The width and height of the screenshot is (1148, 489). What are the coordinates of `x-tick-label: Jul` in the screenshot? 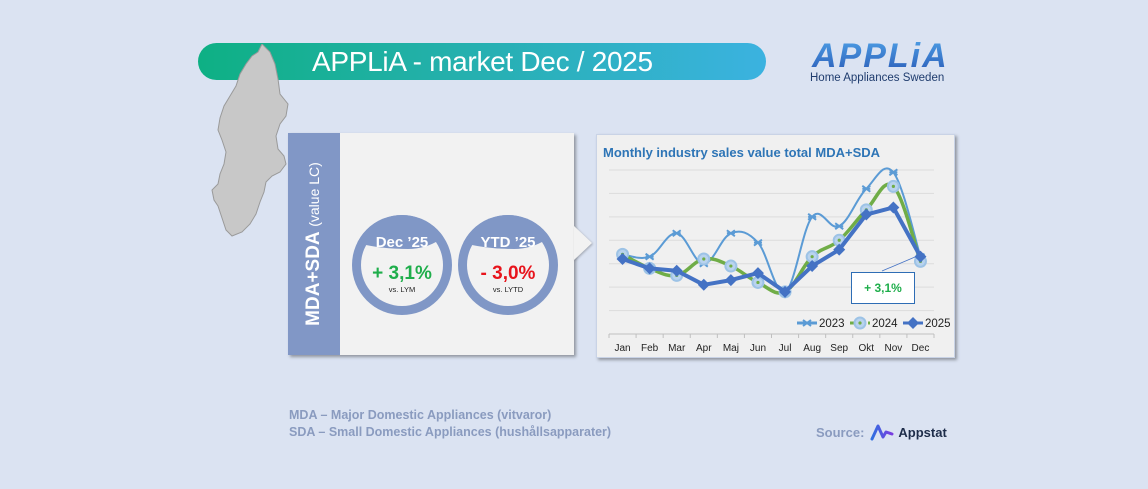 It's located at (785, 348).